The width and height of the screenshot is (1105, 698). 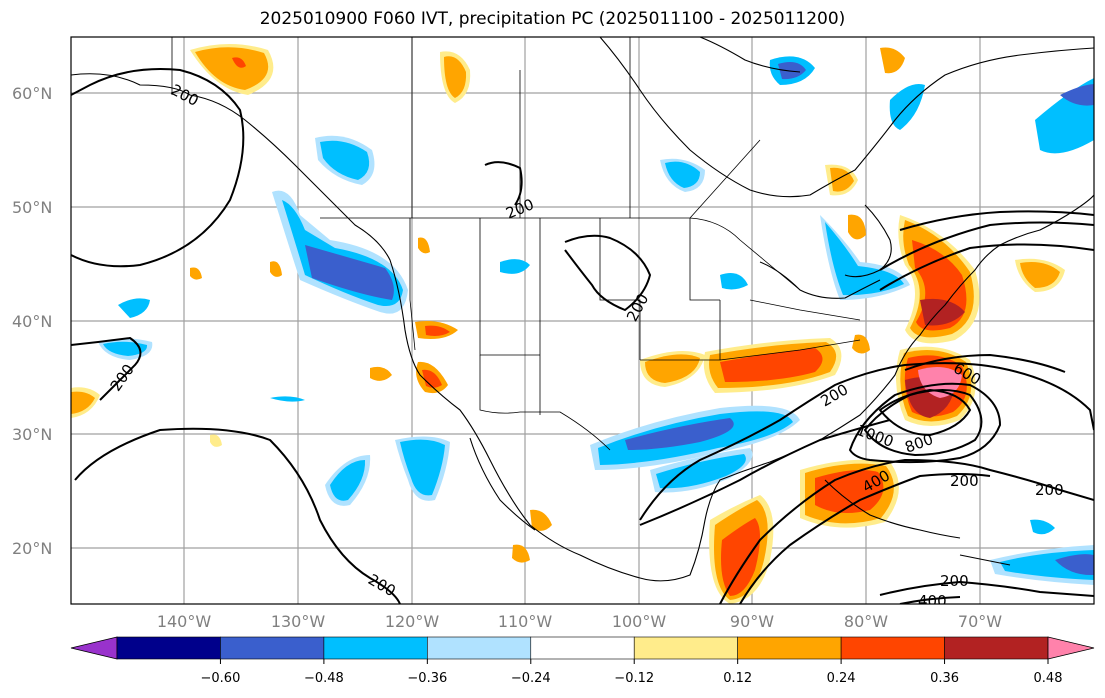 What do you see at coordinates (737, 678) in the screenshot?
I see `colorbar-tick-label: 0.12` at bounding box center [737, 678].